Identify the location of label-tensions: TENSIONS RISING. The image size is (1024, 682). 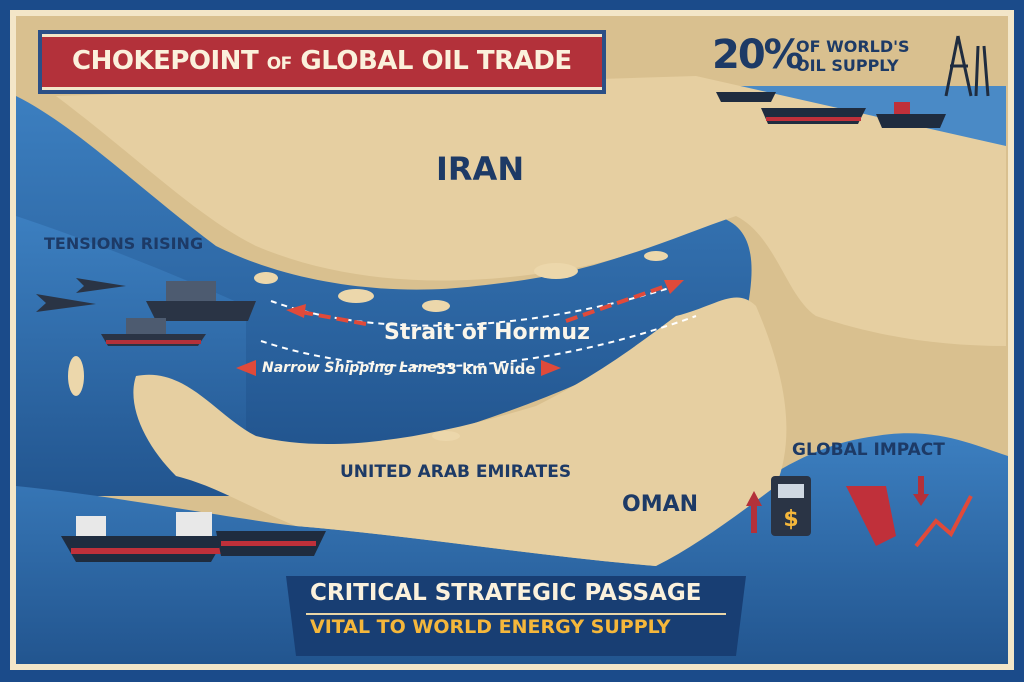
(124, 243).